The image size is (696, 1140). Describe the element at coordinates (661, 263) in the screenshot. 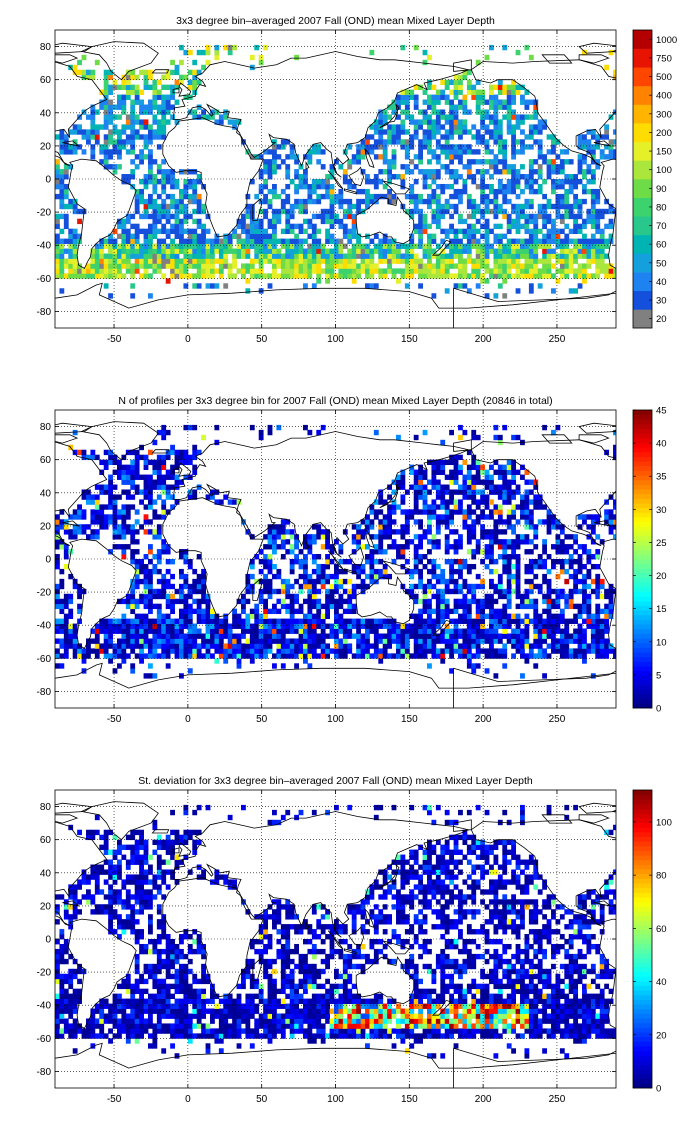

I see `colorbar-tick-label: 50` at that location.